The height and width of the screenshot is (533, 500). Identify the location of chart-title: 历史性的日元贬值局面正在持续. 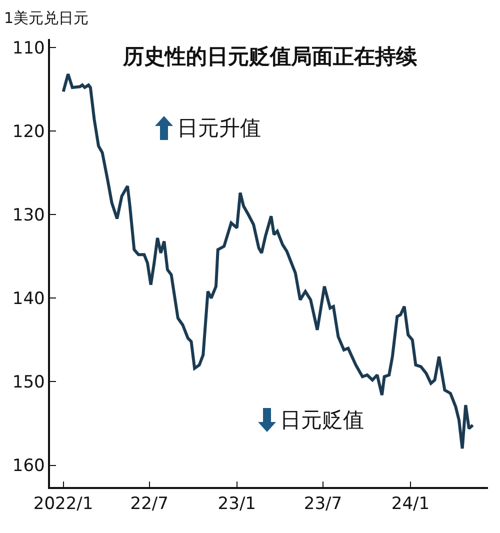
(270, 56).